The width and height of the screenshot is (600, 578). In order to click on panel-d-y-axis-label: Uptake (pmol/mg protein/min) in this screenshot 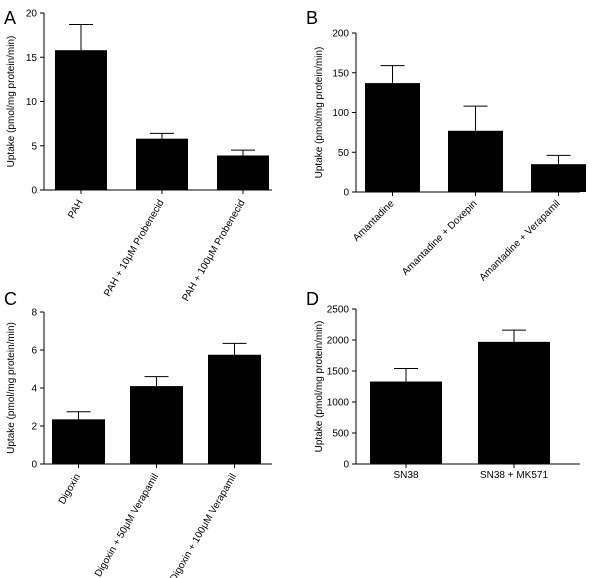, I will do `click(319, 387)`.